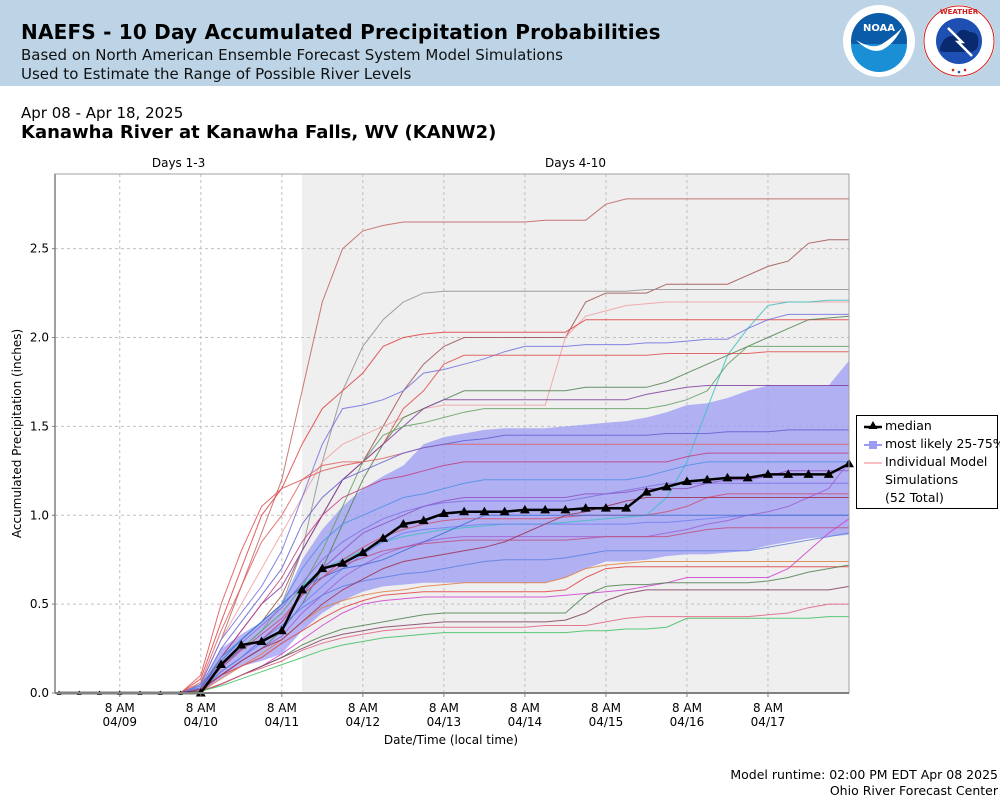 This screenshot has width=1000, height=800. What do you see at coordinates (922, 479) in the screenshot?
I see `legend-members-label-2: Simulations` at bounding box center [922, 479].